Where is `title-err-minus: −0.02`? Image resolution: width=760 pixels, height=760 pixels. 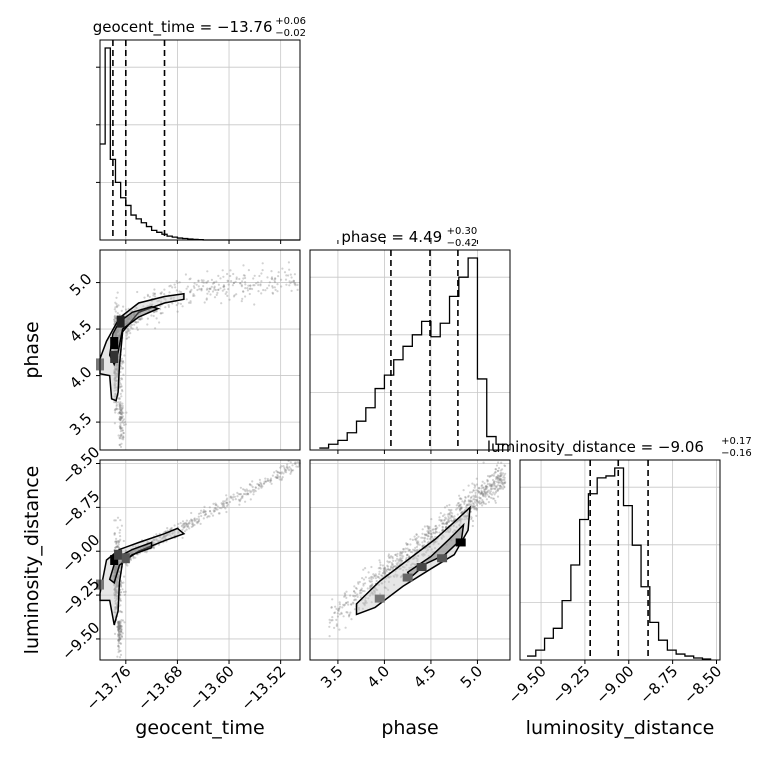 title-err-minus: −0.02 is located at coordinates (290, 33).